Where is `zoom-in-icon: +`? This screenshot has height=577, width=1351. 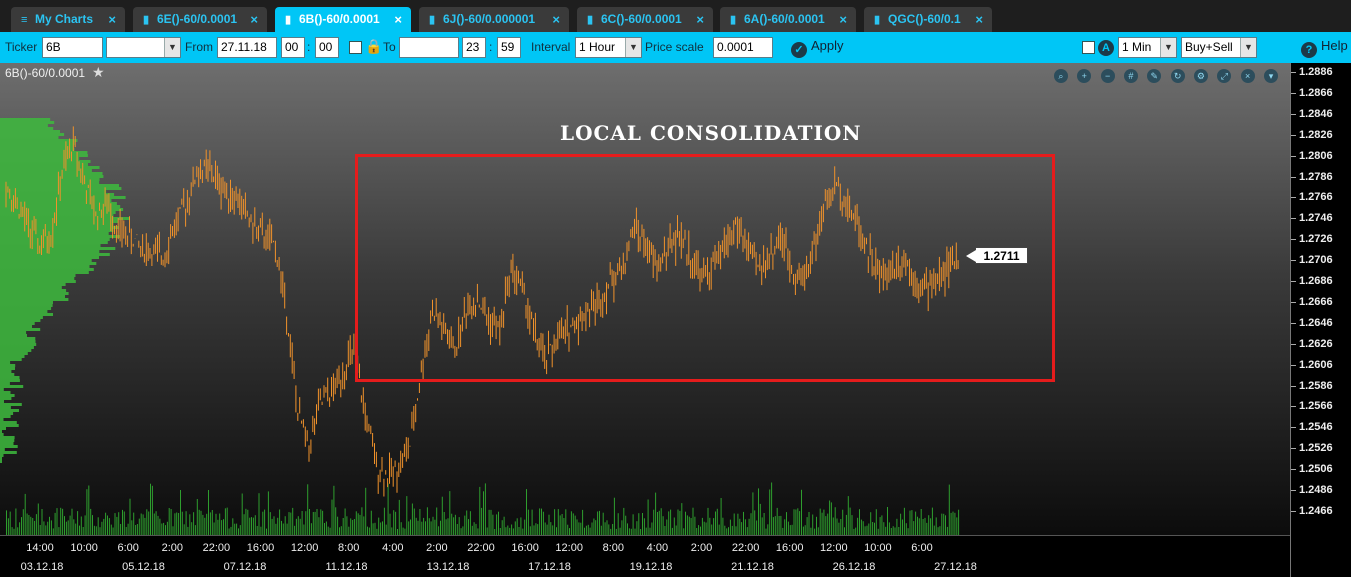 zoom-in-icon: + is located at coordinates (1084, 76).